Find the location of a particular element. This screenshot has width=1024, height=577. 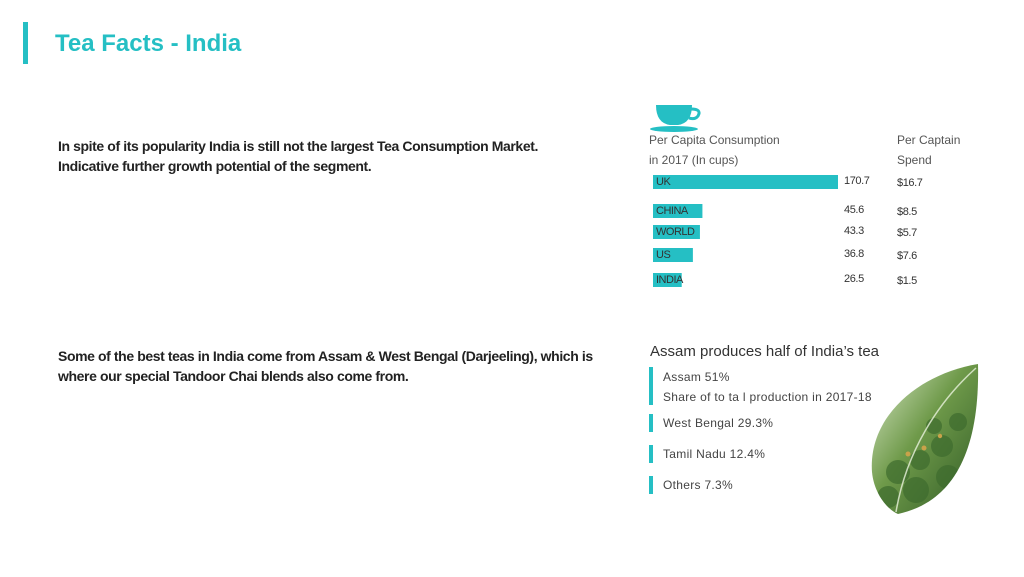

bar-world is located at coordinates (676, 232).